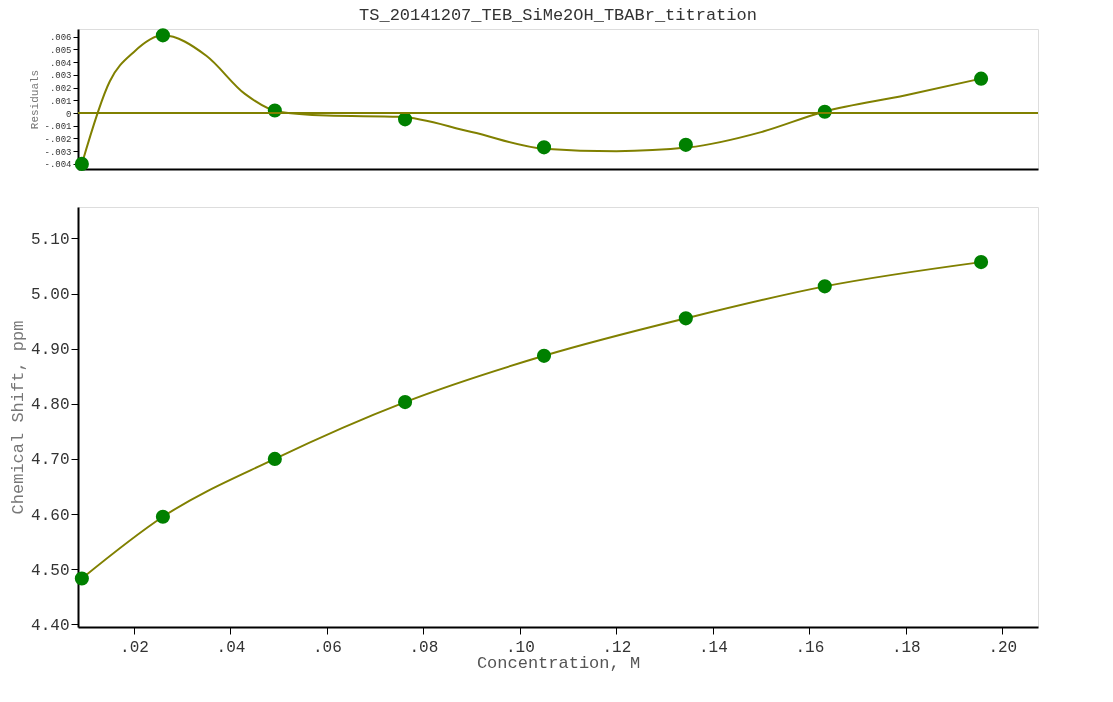  I want to click on chart-title: TS_20141207_TEB_SiMe2OH_TBABr_titration, so click(558, 16).